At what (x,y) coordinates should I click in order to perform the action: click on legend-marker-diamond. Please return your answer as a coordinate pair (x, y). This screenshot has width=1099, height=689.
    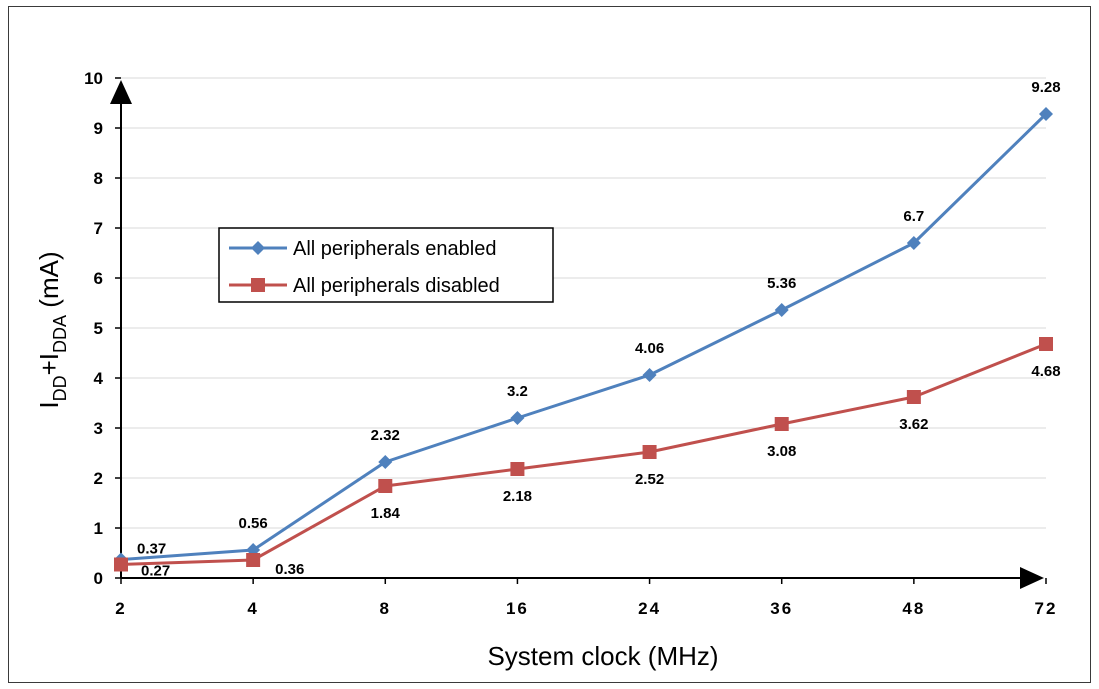
    Looking at the image, I should click on (258, 248).